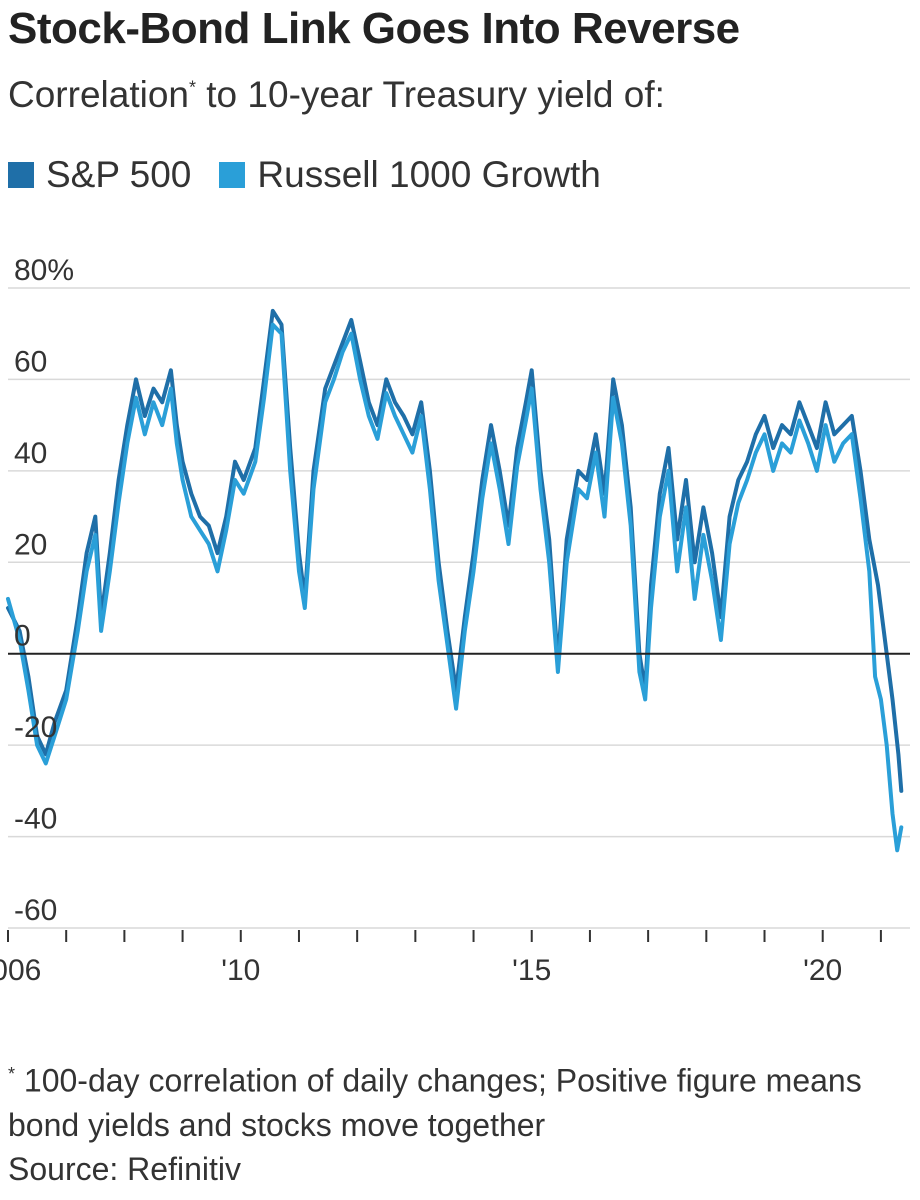 The width and height of the screenshot is (920, 1200). Describe the element at coordinates (98, 94) in the screenshot. I see `subtitle-prefix: Correlation` at that location.